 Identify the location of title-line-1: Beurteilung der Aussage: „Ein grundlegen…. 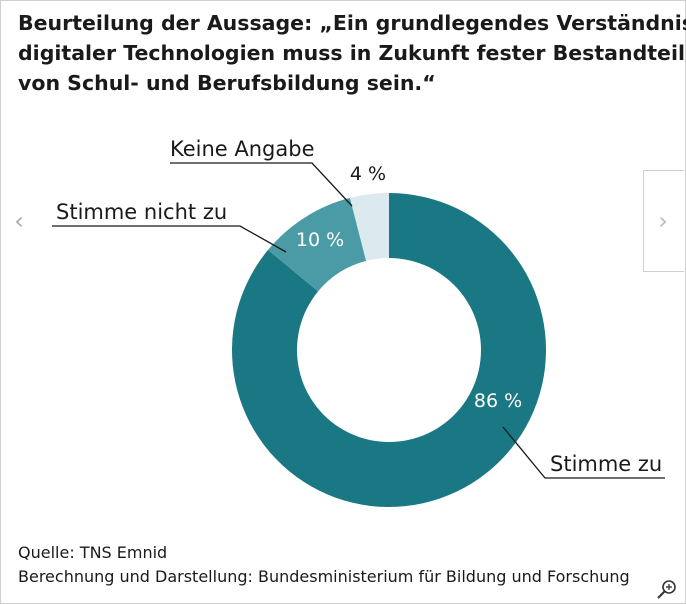
(352, 23).